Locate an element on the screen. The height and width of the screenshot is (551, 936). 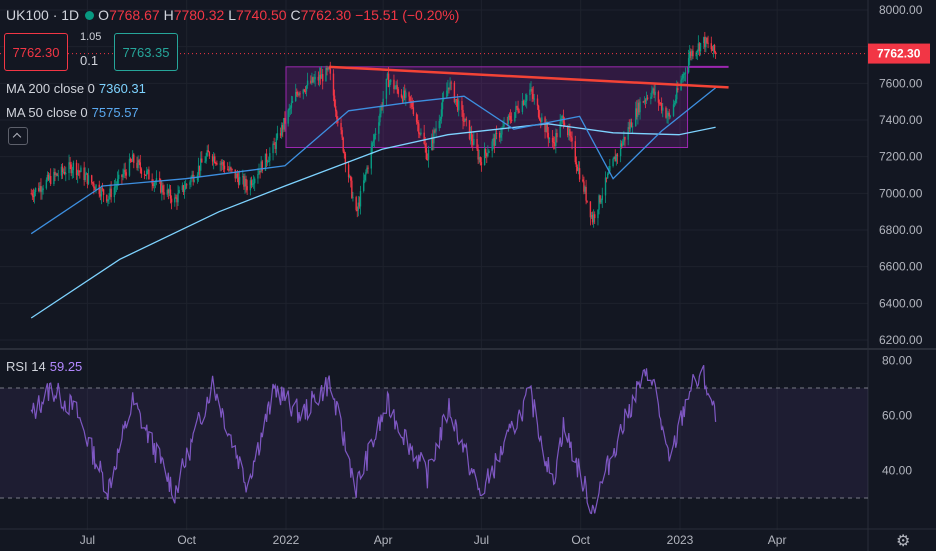
buy-button: 7763.35 is located at coordinates (146, 52).